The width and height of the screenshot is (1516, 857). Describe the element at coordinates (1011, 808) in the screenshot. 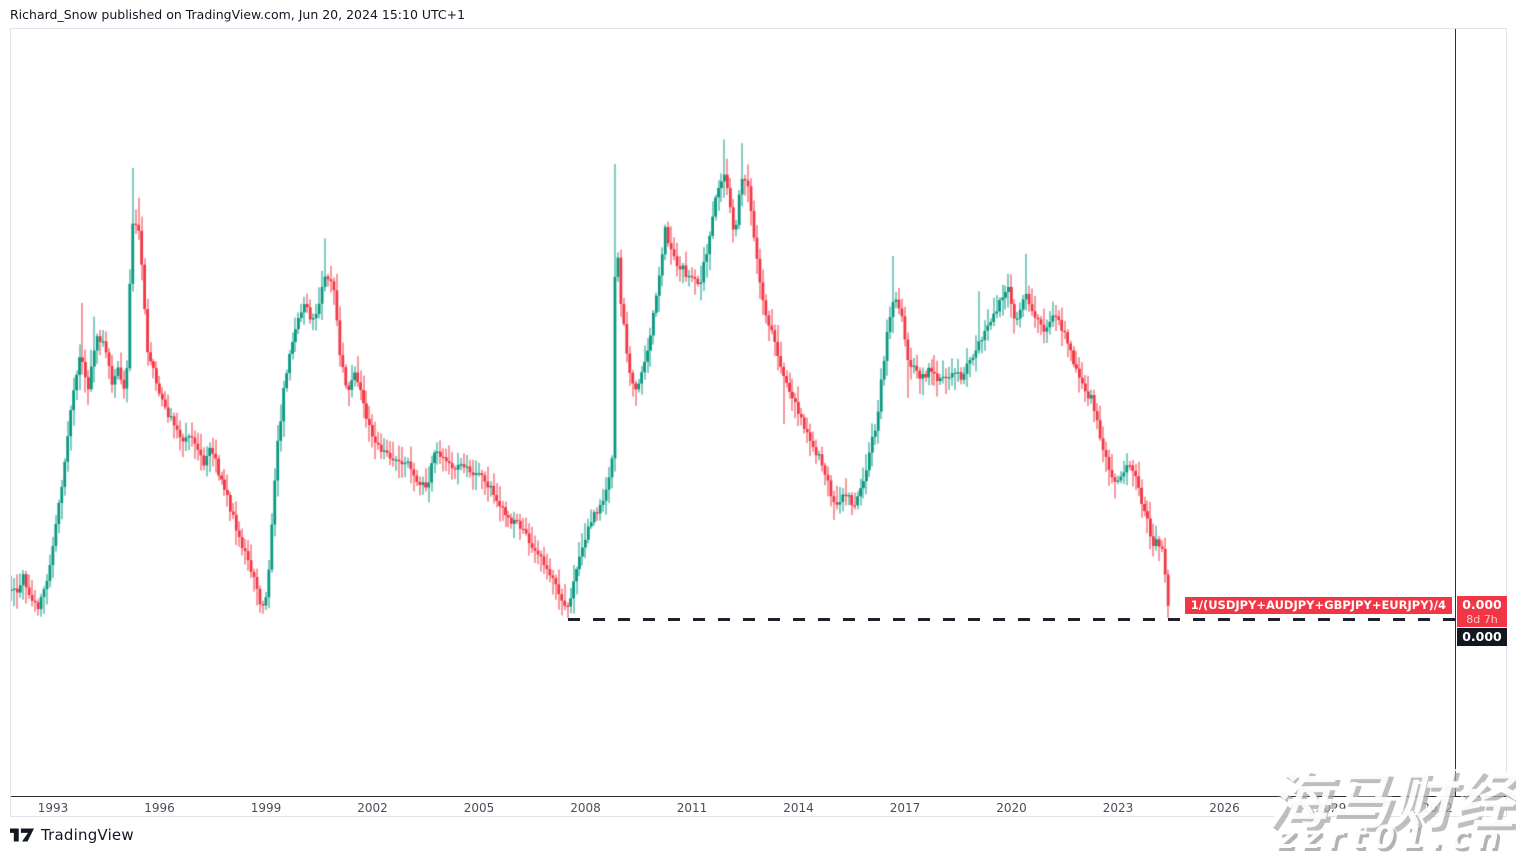

I see `x-axis-label-2020: 2020` at that location.